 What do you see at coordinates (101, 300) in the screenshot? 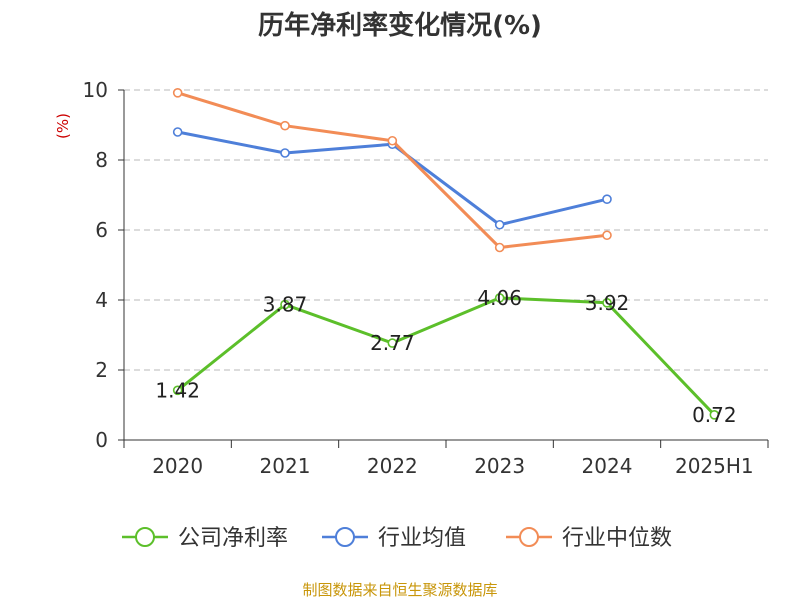
I see `y-tick-label: 4` at bounding box center [101, 300].